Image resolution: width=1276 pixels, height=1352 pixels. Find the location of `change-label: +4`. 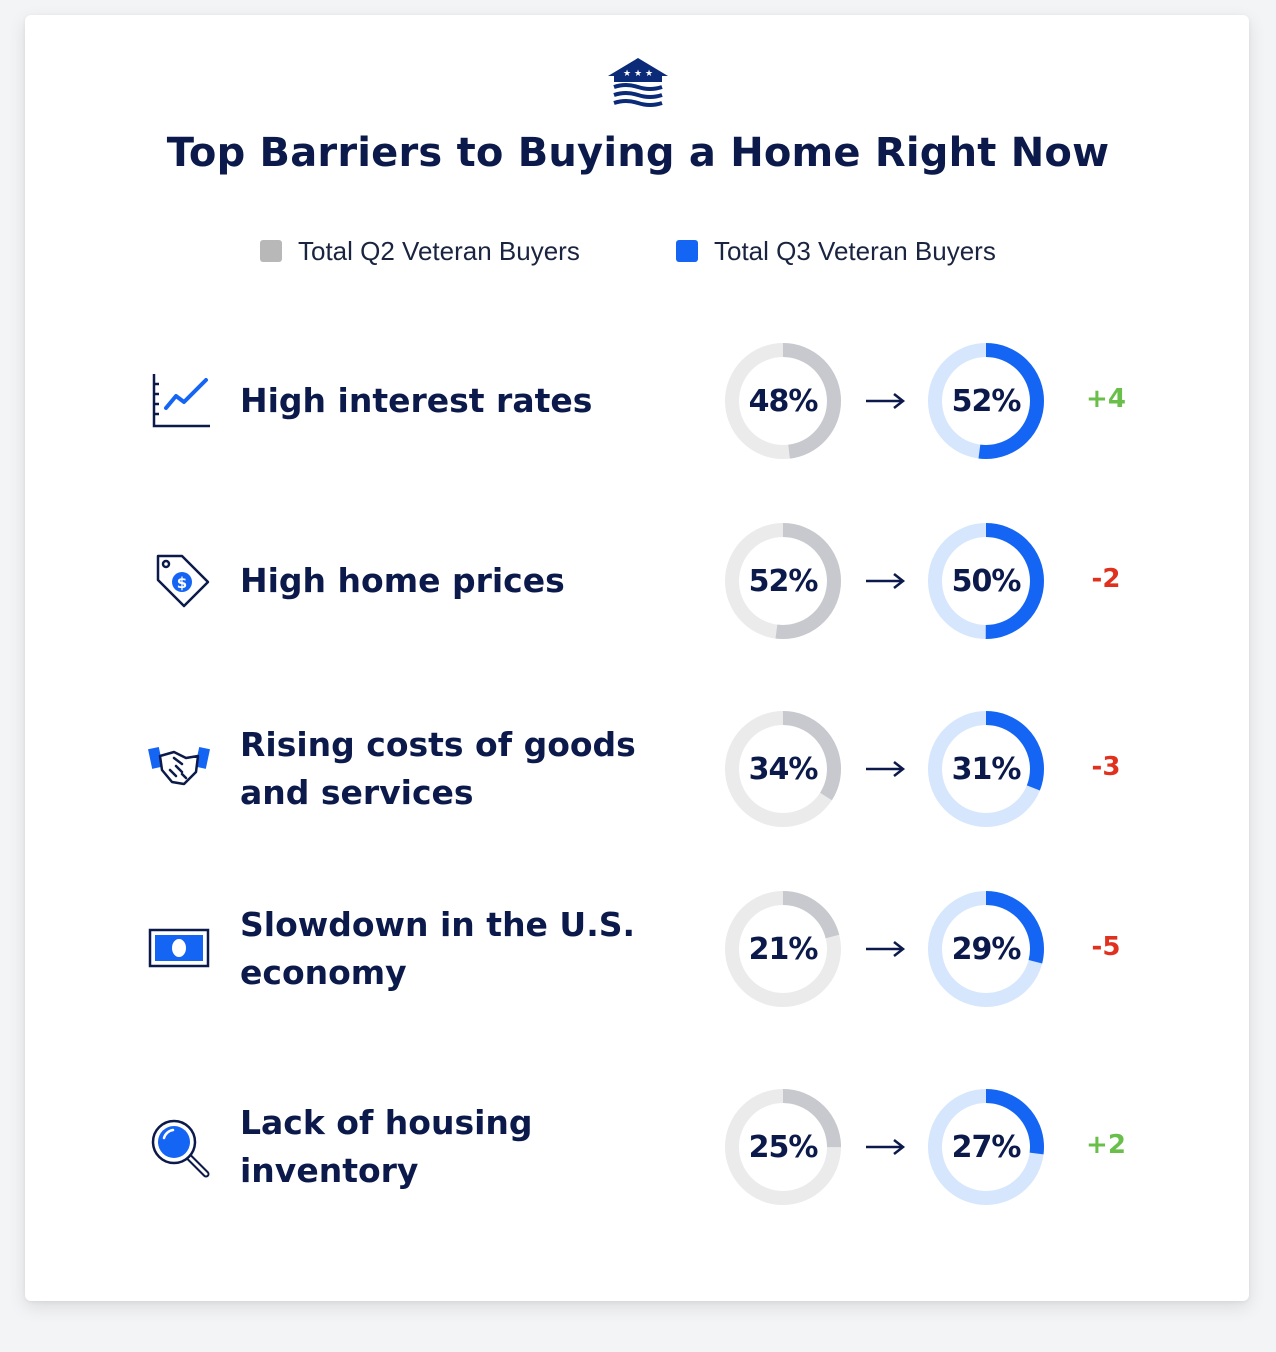

change-label: +4 is located at coordinates (1106, 399).